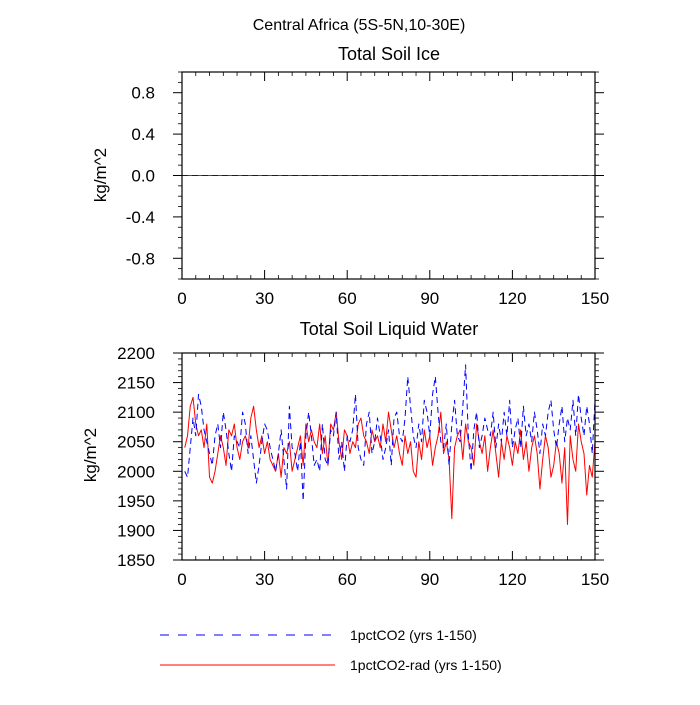 This screenshot has height=705, width=700. What do you see at coordinates (136, 530) in the screenshot?
I see `y-tick-label-soil-liquid-water: 1900` at bounding box center [136, 530].